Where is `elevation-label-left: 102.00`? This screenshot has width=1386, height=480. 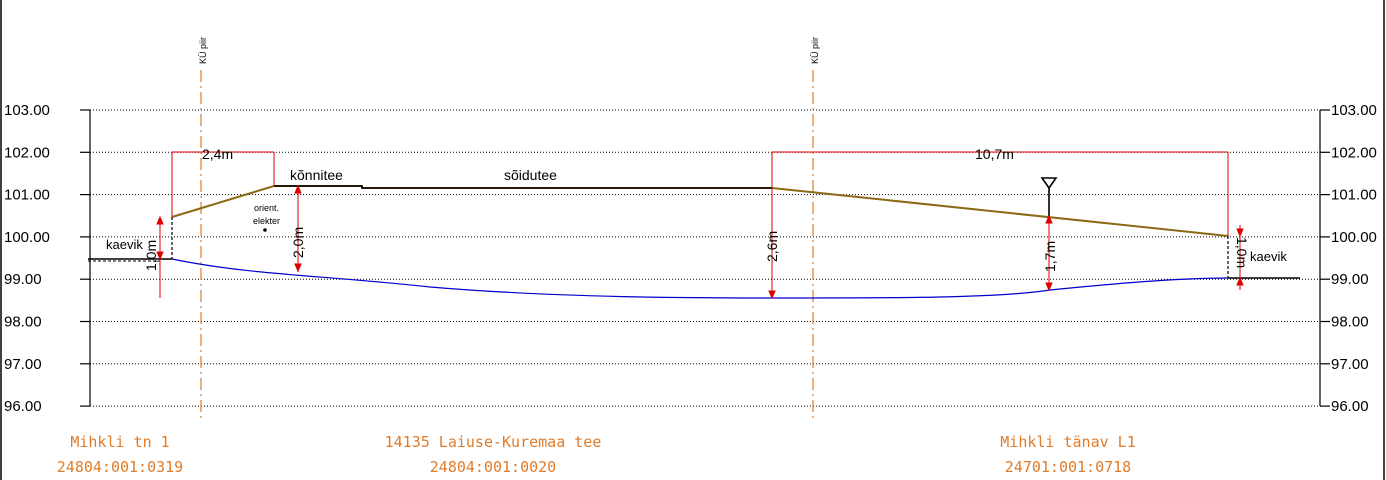 elevation-label-left: 102.00 is located at coordinates (27, 152).